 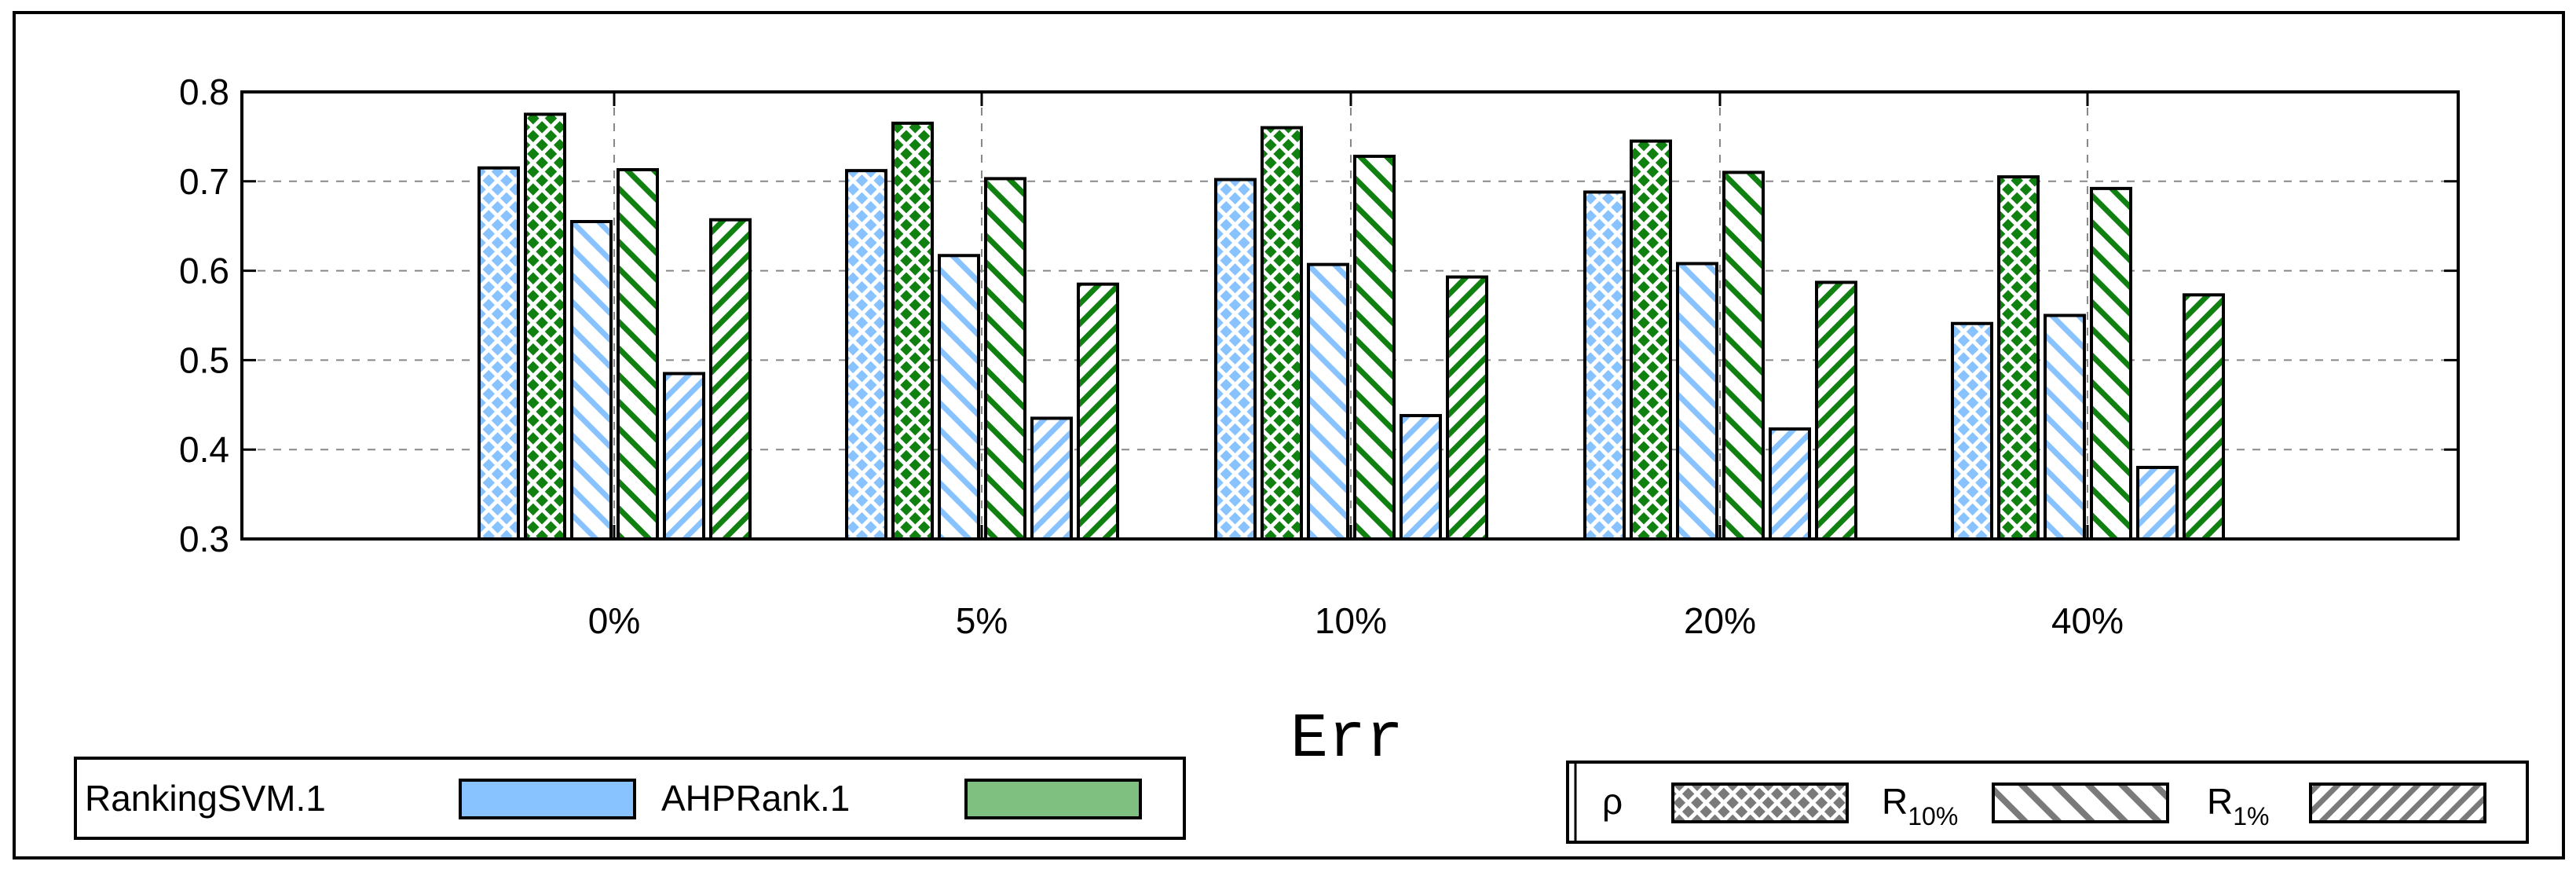 What do you see at coordinates (1933, 816) in the screenshot?
I see `legend-metric-subscript: 10%` at bounding box center [1933, 816].